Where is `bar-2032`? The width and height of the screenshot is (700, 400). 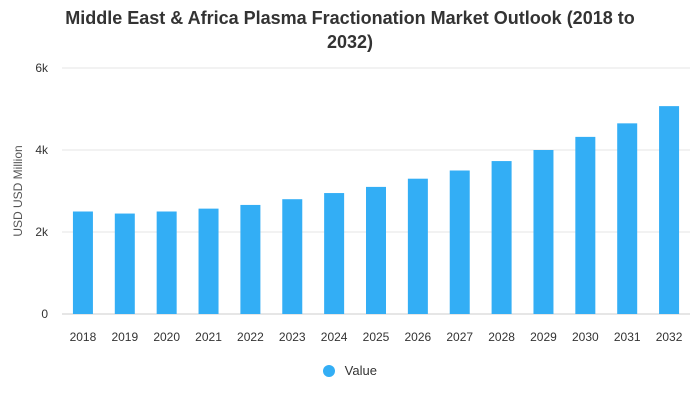 bar-2032 is located at coordinates (669, 210).